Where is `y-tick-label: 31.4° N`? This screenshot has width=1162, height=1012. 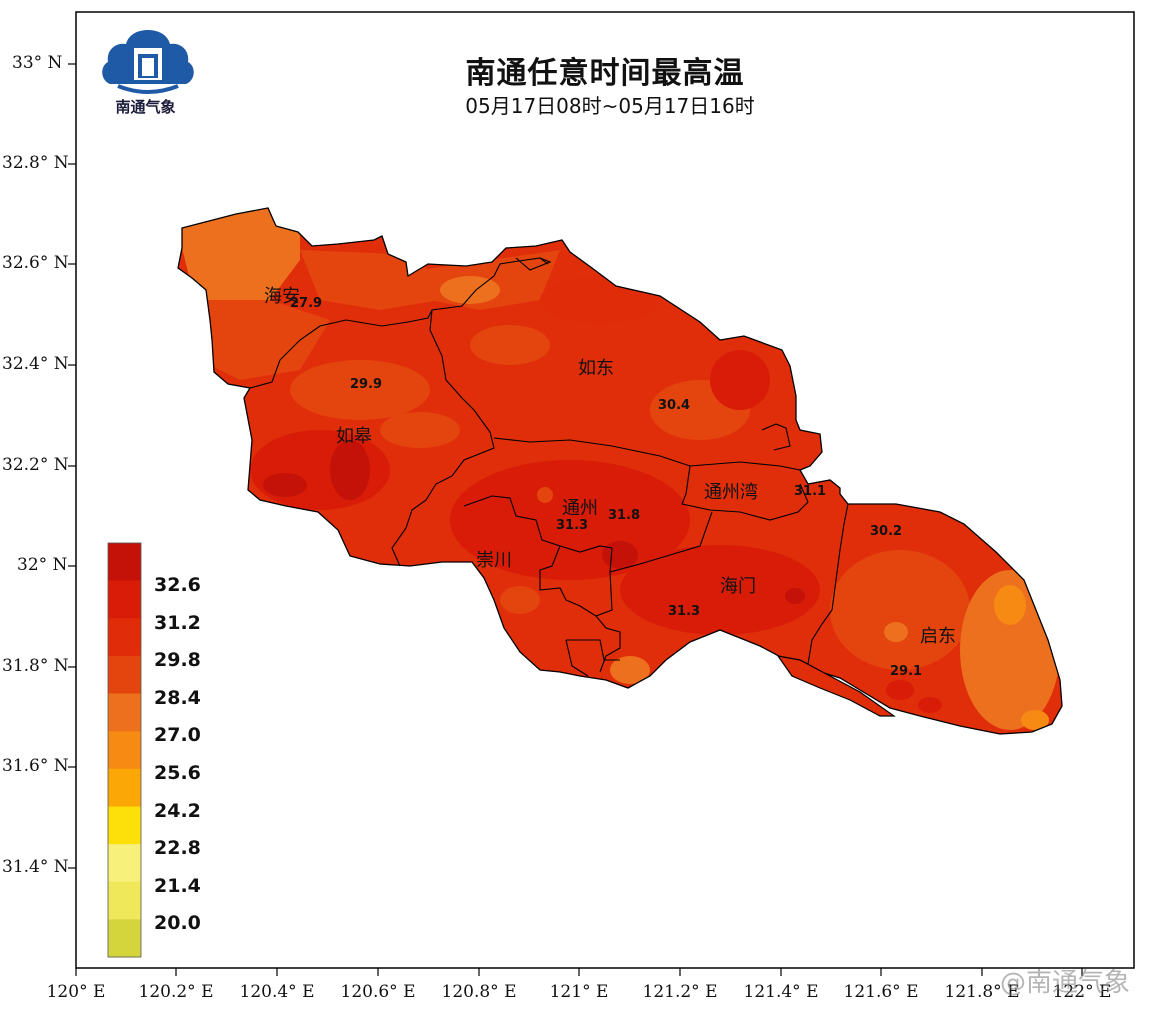
y-tick-label: 31.4° N is located at coordinates (35, 867).